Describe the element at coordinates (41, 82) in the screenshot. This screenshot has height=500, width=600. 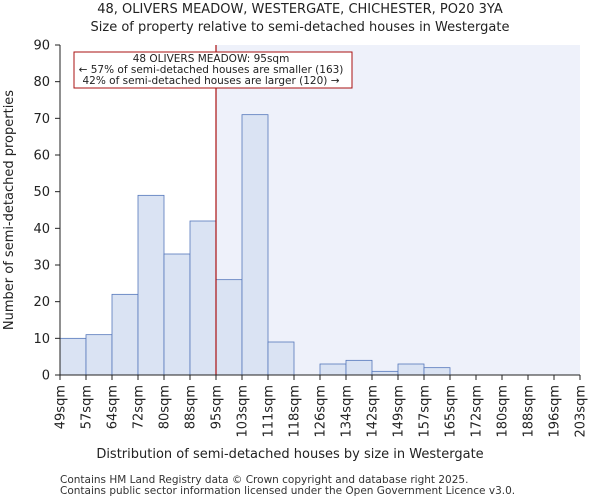
I see `y-tick-label: 80` at that location.